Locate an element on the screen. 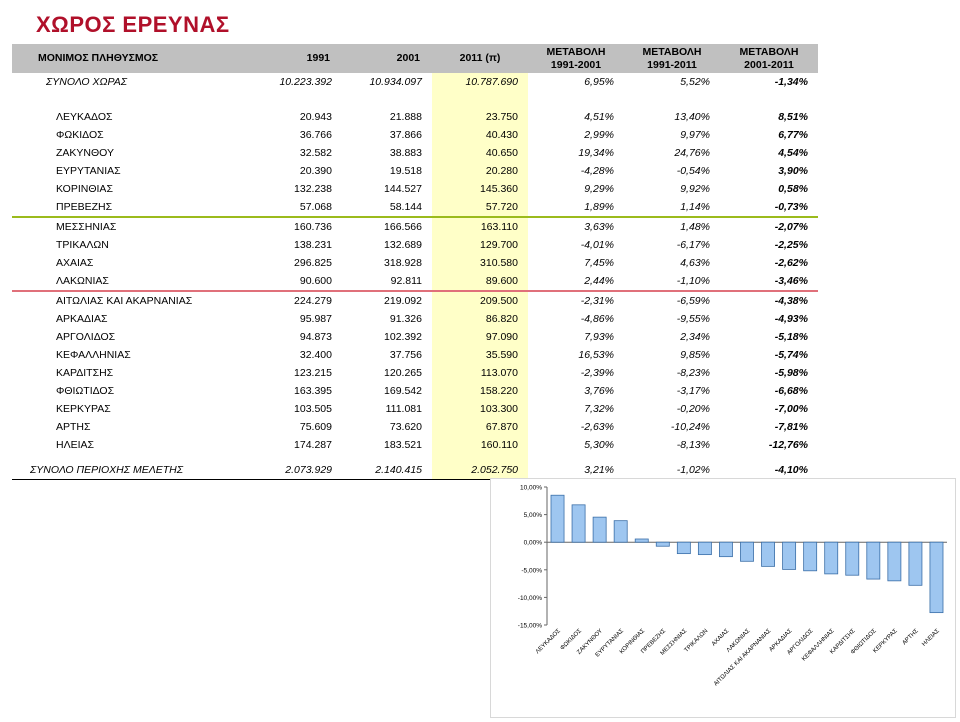 This screenshot has height=722, width=960. row-1991: 57.068 is located at coordinates (297, 208).